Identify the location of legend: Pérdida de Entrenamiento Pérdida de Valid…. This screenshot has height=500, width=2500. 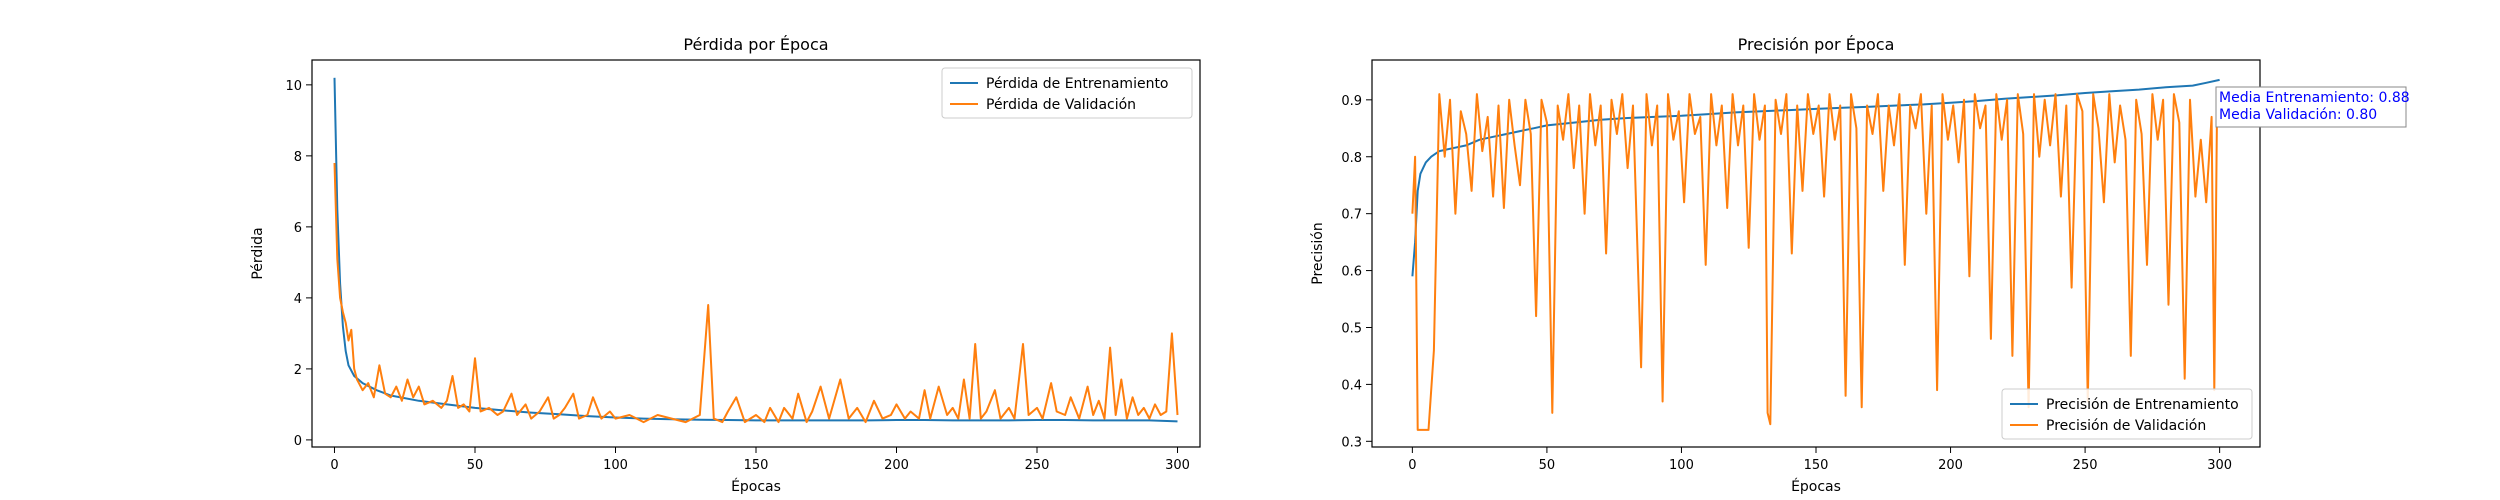
(1067, 93).